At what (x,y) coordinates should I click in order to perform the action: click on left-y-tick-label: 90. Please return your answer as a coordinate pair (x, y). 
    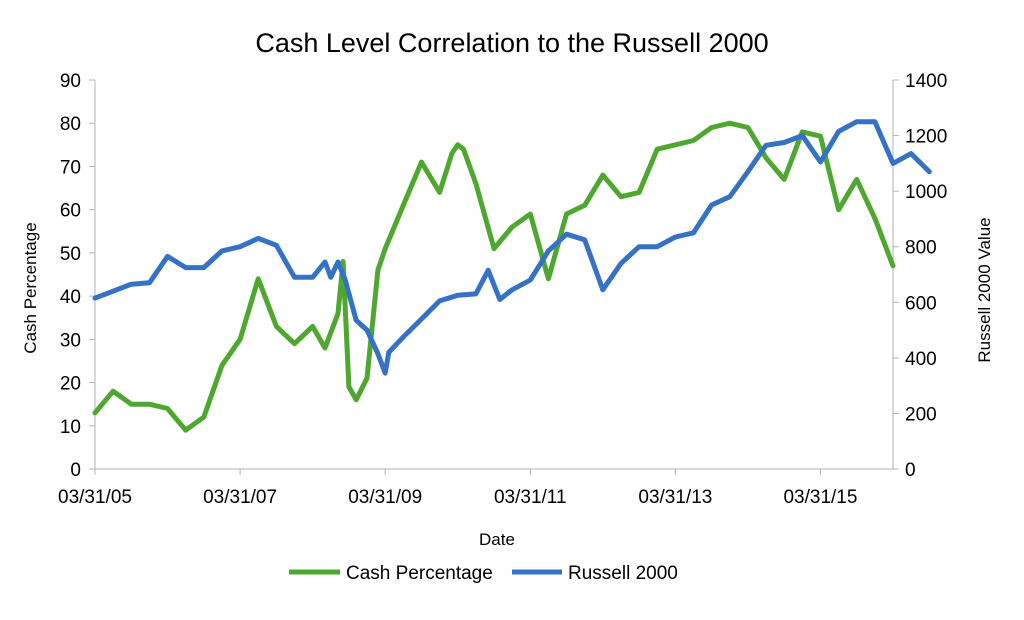
    Looking at the image, I should click on (70, 81).